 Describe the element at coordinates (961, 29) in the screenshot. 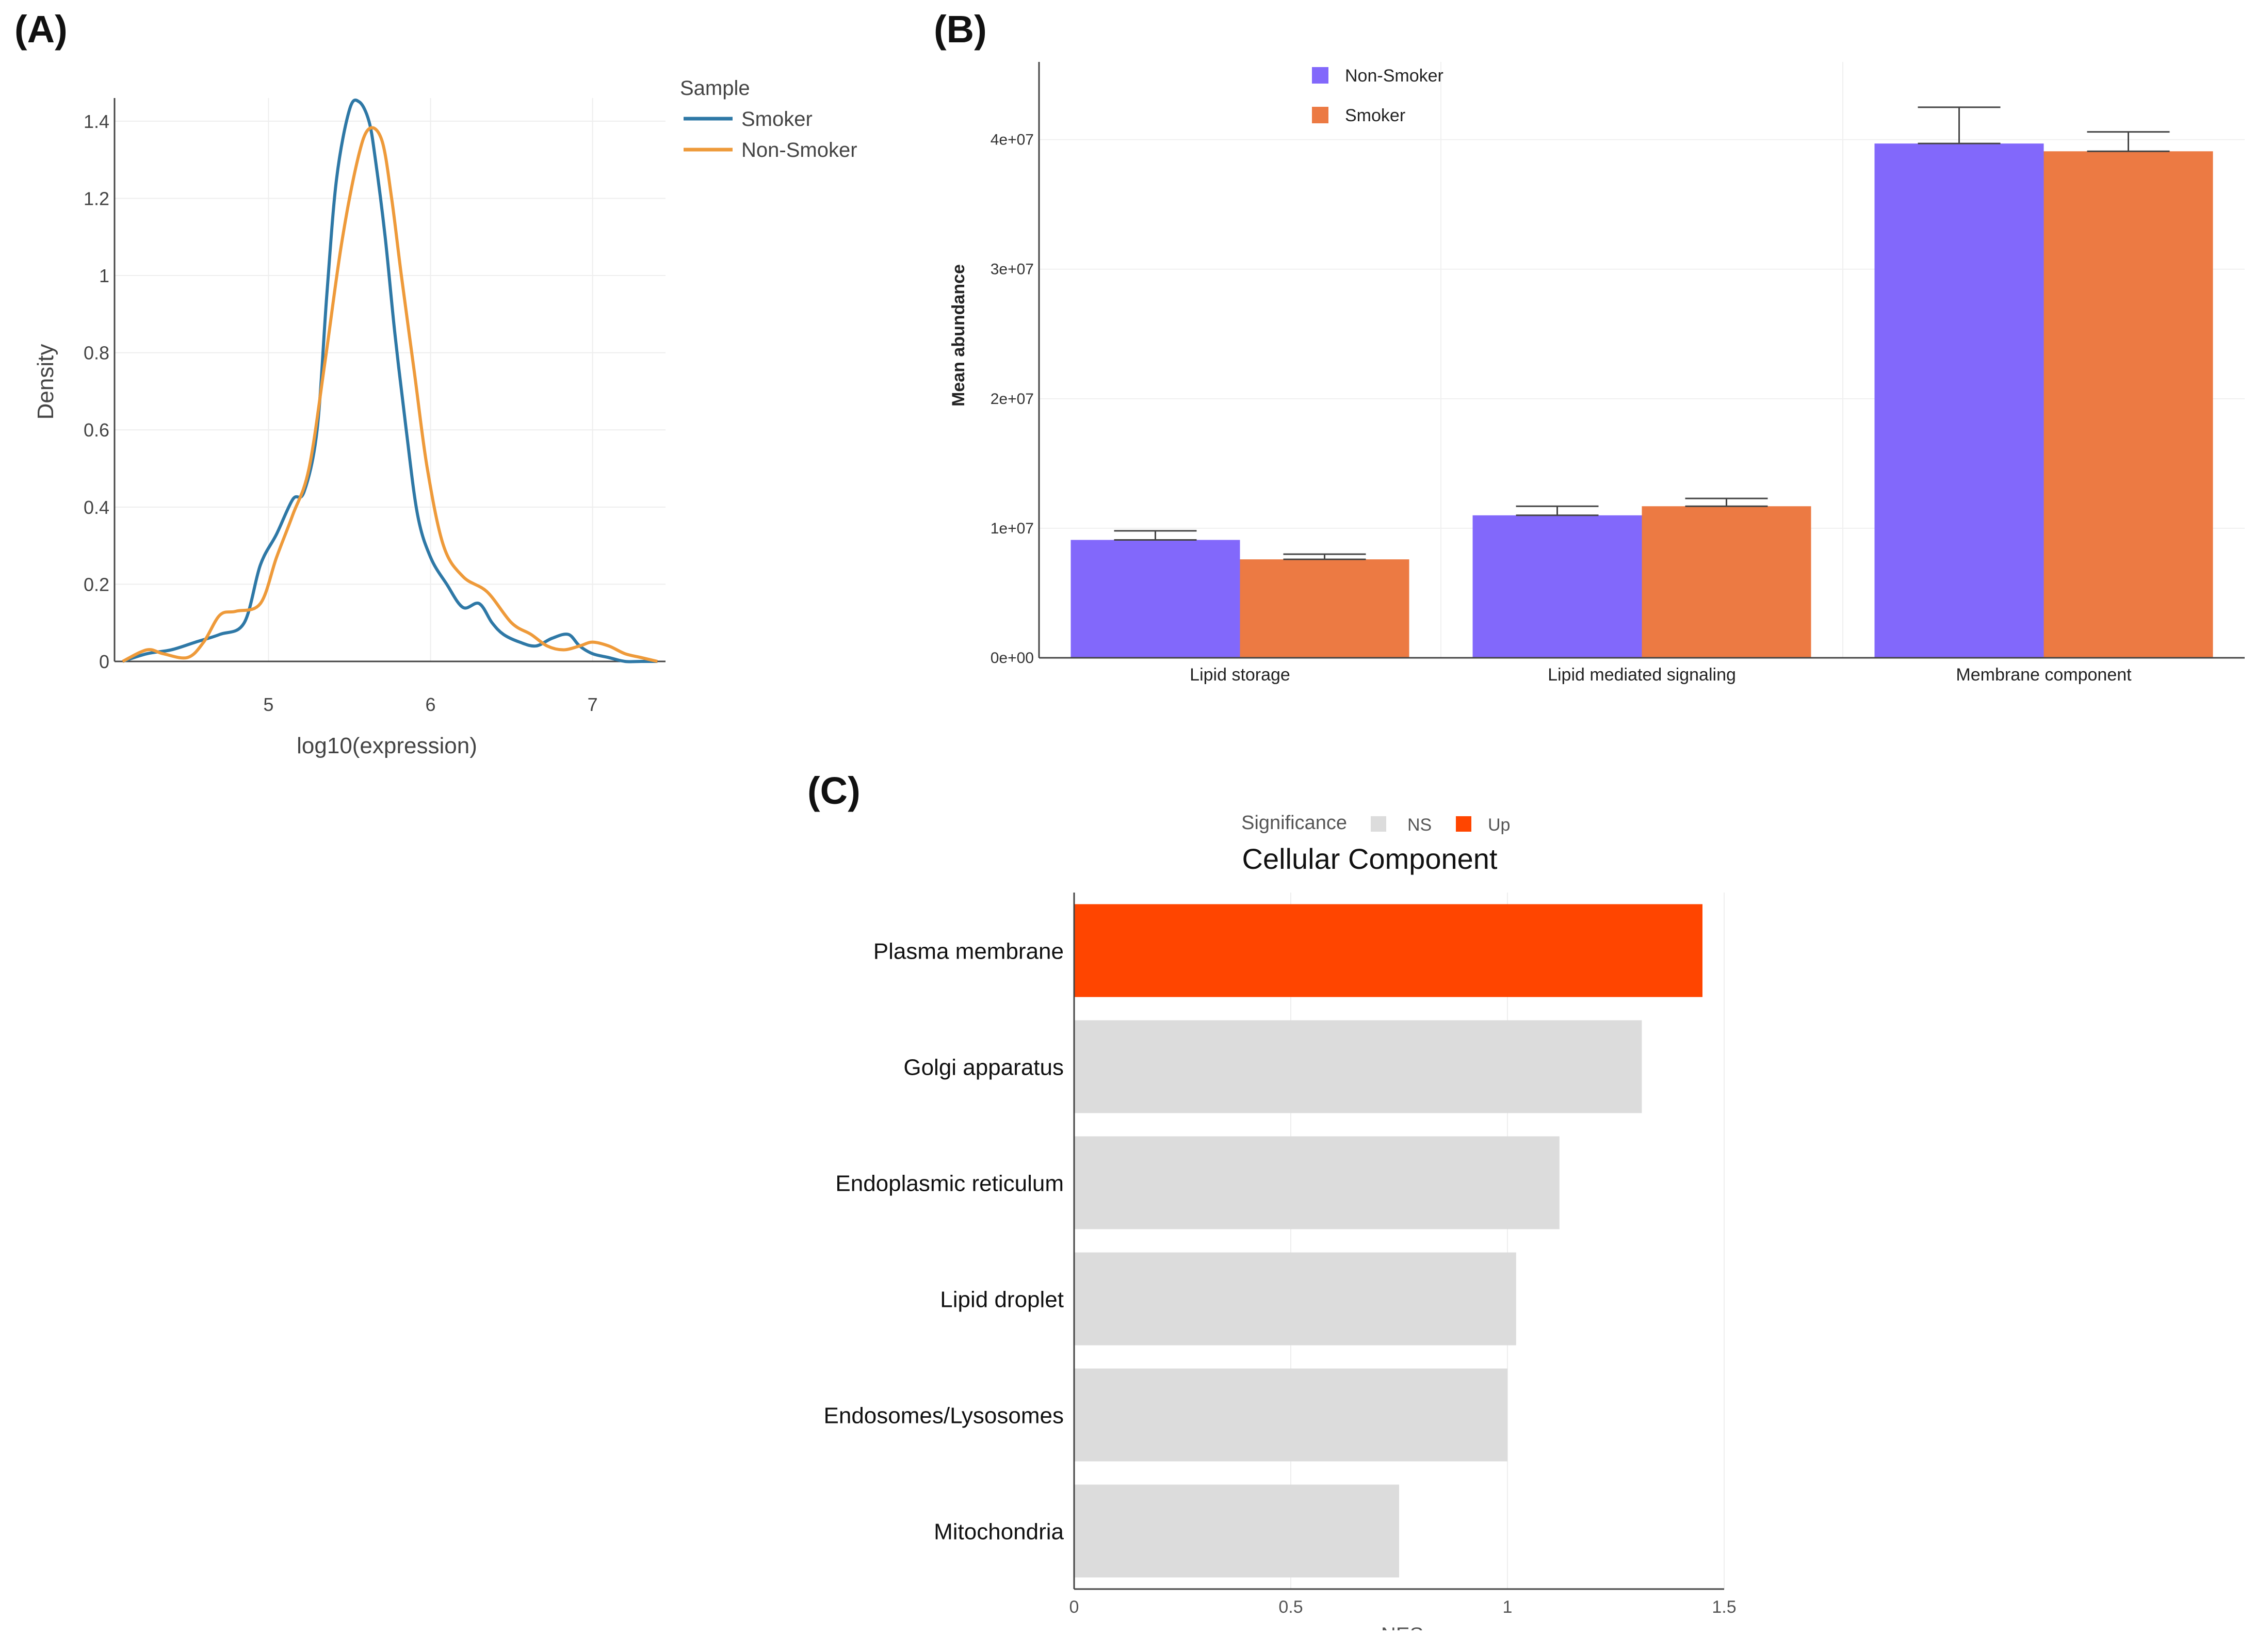

I see `panel-label-b: (B)` at that location.